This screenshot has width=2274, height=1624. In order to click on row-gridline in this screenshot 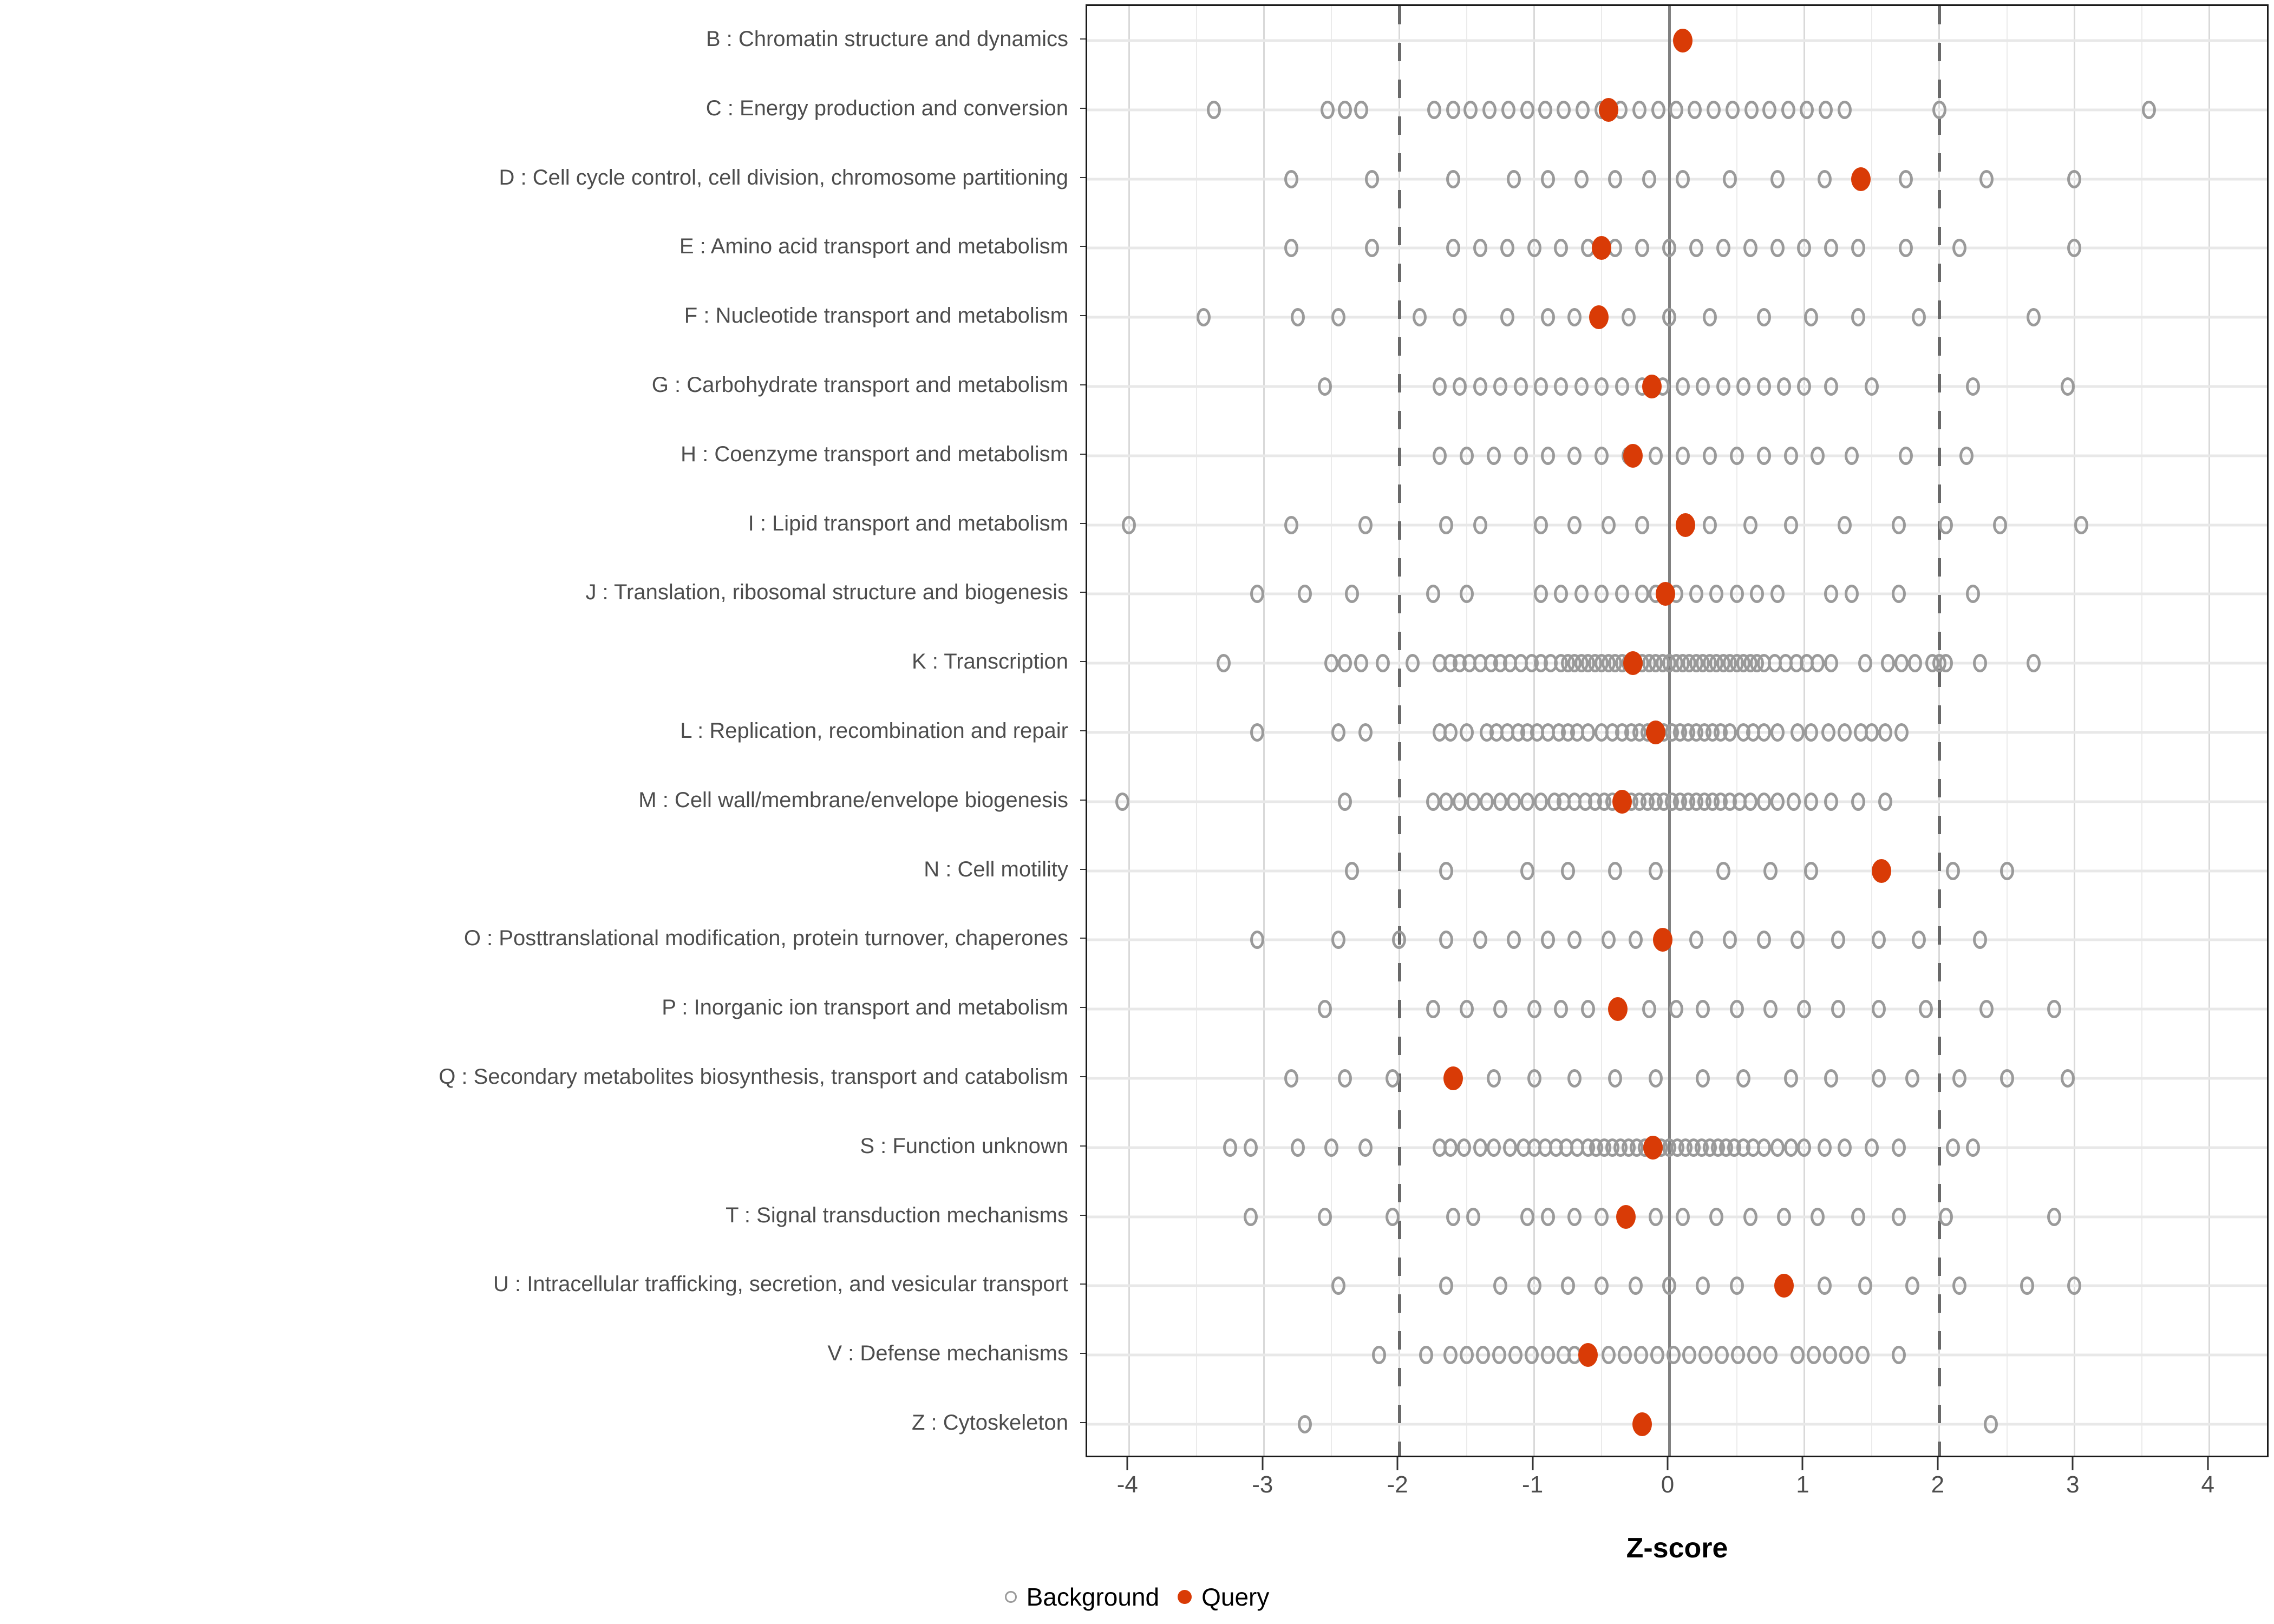, I will do `click(1677, 1285)`.